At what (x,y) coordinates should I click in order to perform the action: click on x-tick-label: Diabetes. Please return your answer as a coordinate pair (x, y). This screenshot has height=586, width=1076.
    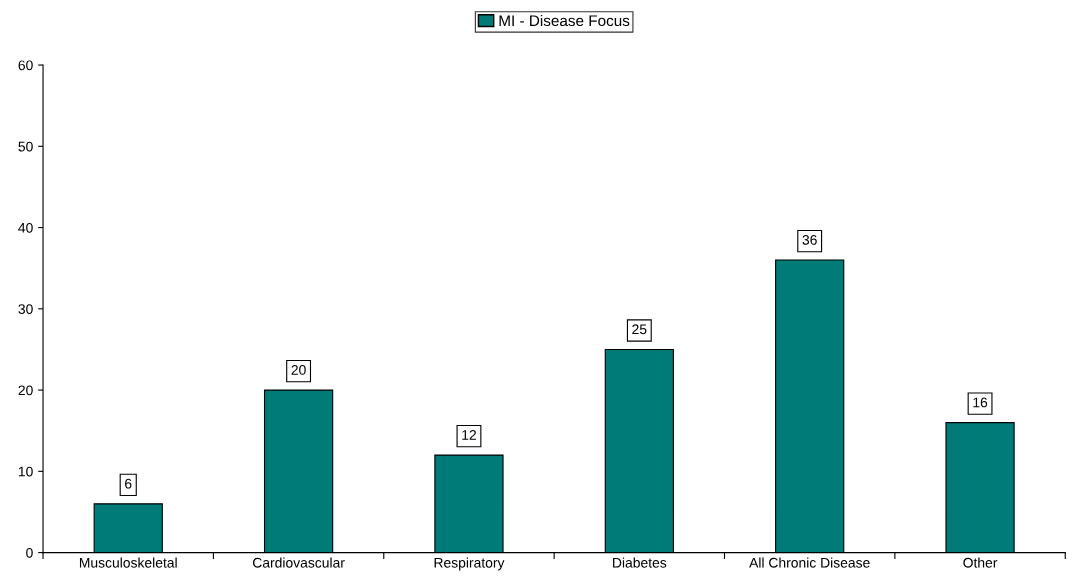
    Looking at the image, I should click on (640, 562).